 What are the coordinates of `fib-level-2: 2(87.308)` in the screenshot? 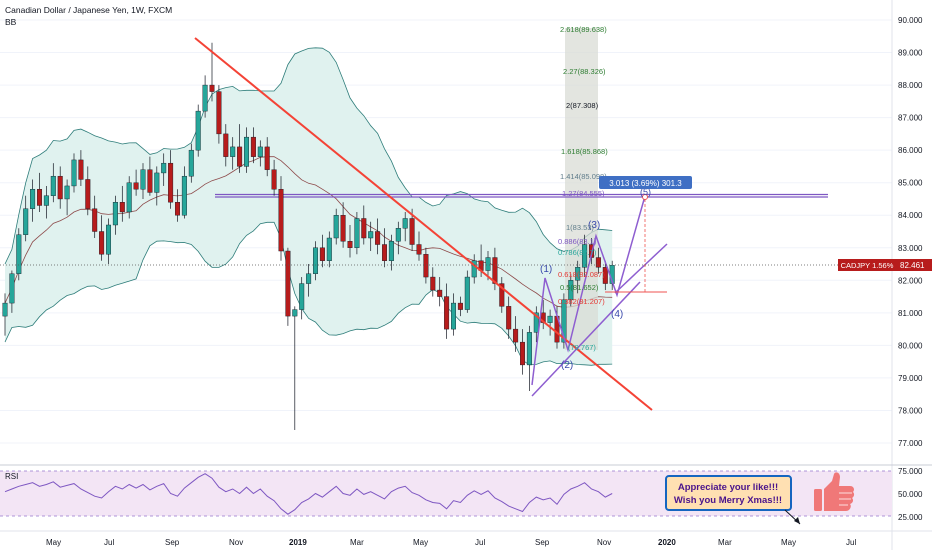 It's located at (582, 105).